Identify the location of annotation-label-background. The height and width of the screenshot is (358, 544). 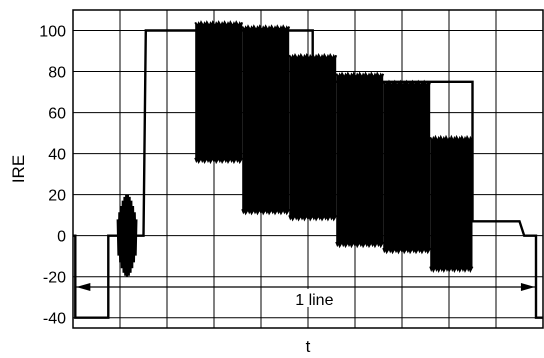
(314, 297).